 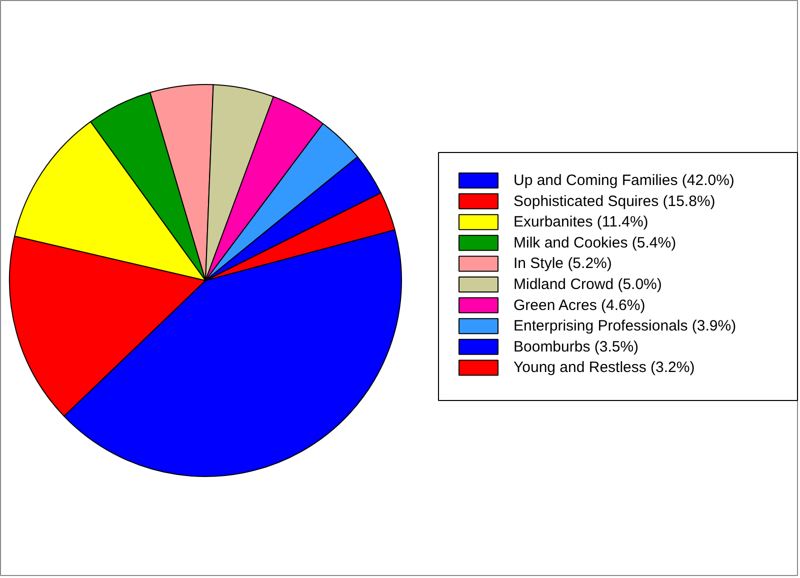 I want to click on legend-label: Boomburbs (3.5%), so click(x=576, y=347).